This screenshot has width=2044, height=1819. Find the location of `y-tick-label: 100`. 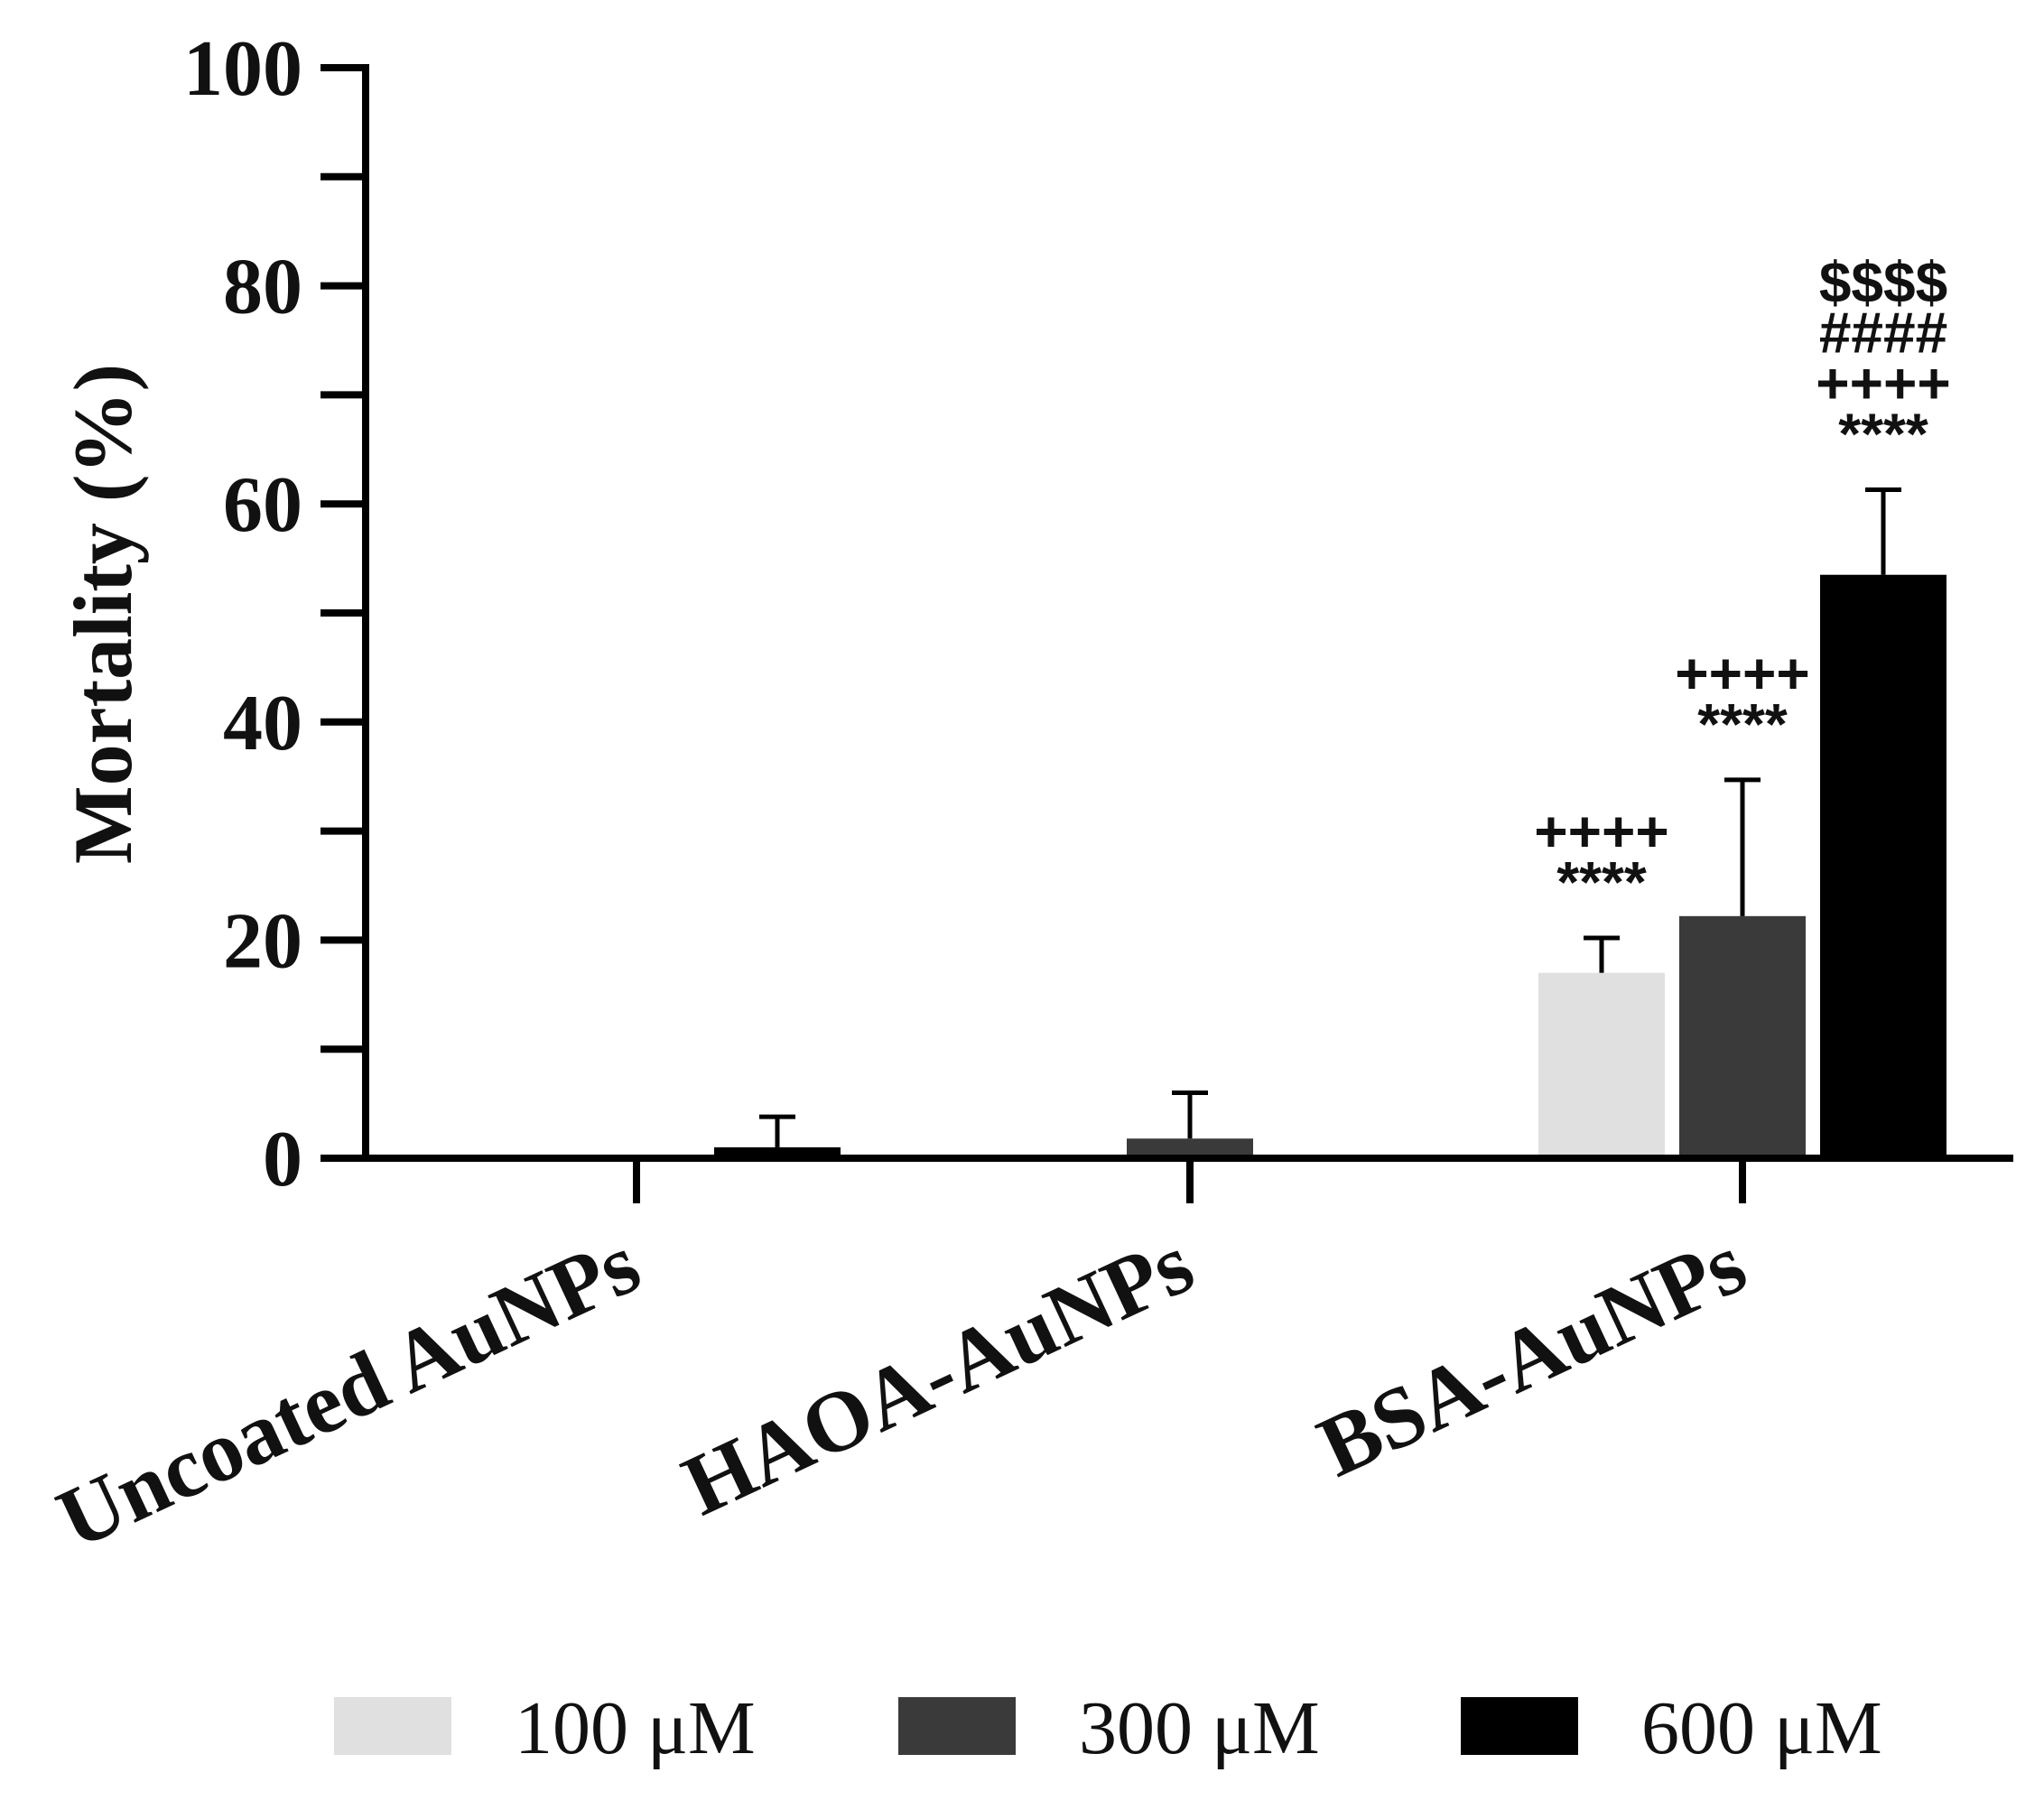

y-tick-label: 100 is located at coordinates (242, 69).